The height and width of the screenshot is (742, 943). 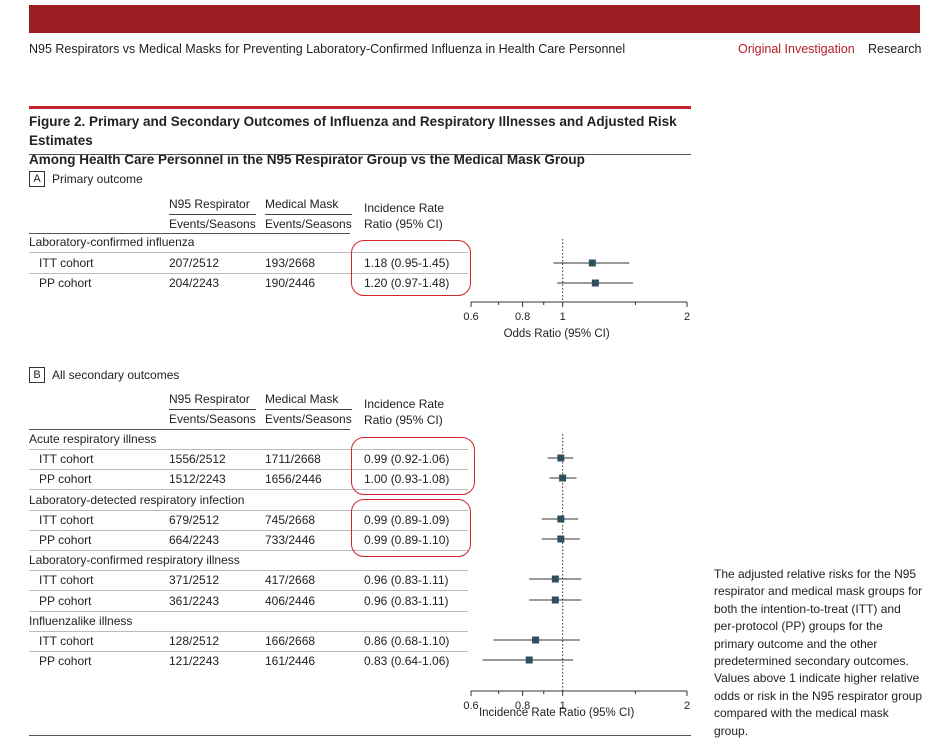 I want to click on x-axis-label: Incidence Rate Ratio (95% CI), so click(x=556, y=713).